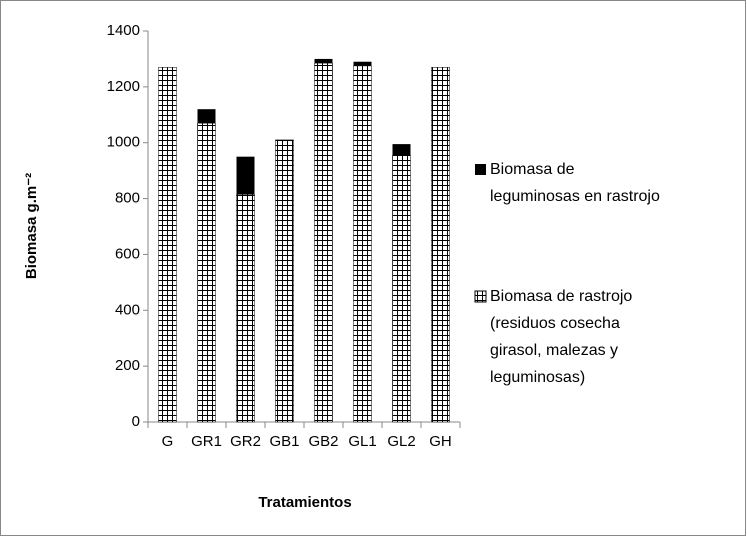 This screenshot has width=747, height=537. What do you see at coordinates (284, 441) in the screenshot?
I see `x-tick-label: GB1` at bounding box center [284, 441].